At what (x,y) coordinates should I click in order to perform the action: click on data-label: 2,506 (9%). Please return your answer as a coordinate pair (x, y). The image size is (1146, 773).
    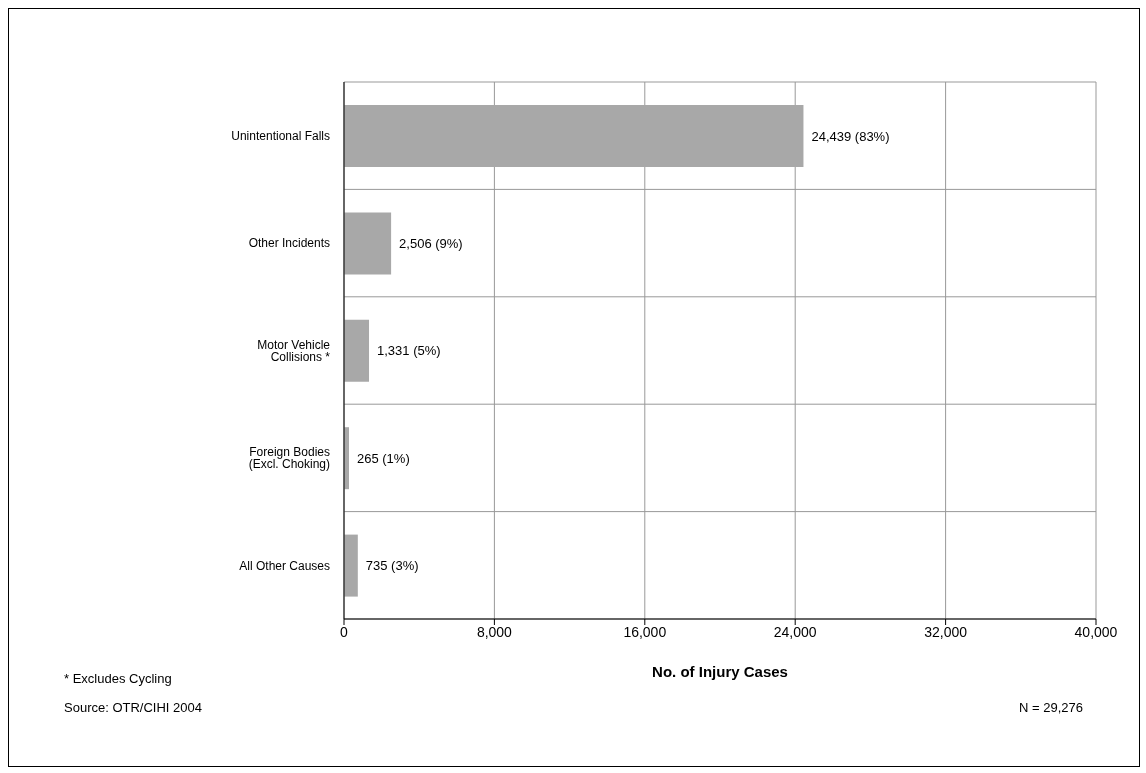
    Looking at the image, I should click on (431, 243).